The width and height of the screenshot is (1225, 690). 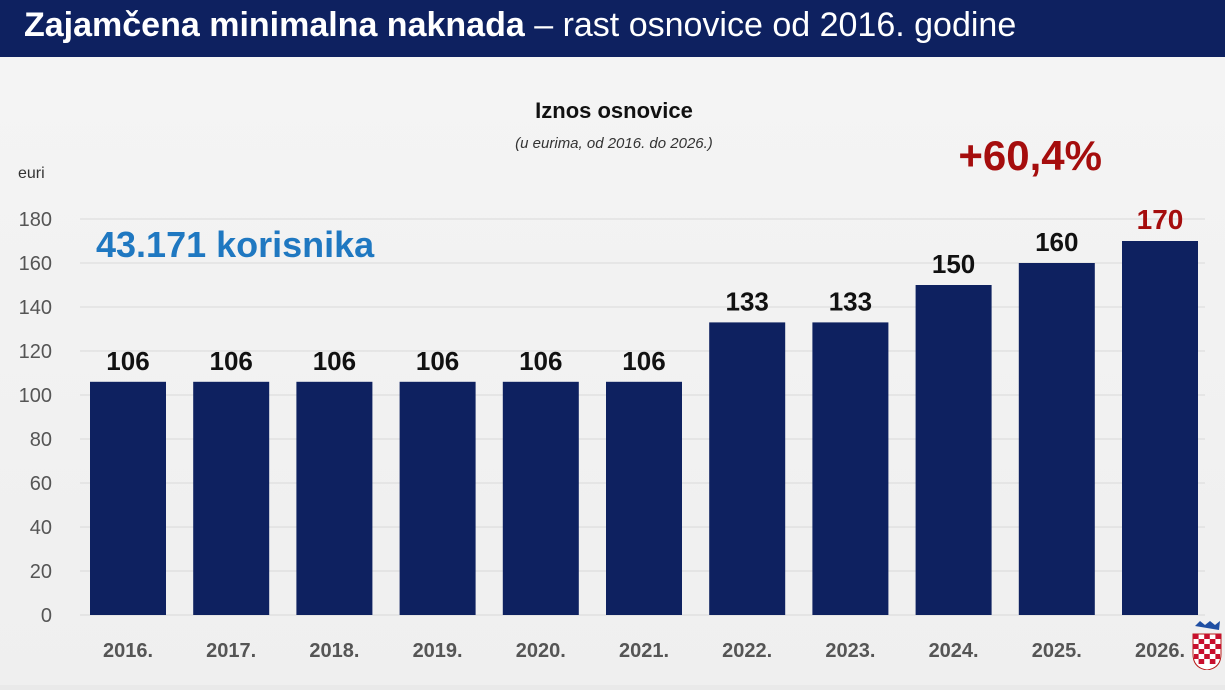 What do you see at coordinates (1057, 651) in the screenshot?
I see `x-tick-label: 2025.` at bounding box center [1057, 651].